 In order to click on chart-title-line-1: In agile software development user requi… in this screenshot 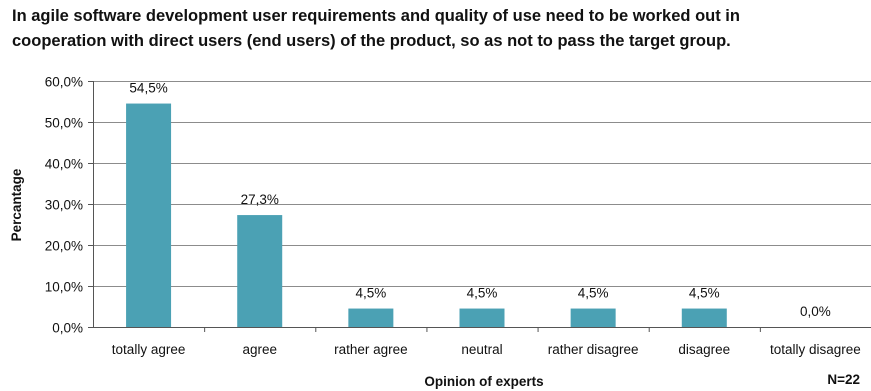, I will do `click(376, 16)`.